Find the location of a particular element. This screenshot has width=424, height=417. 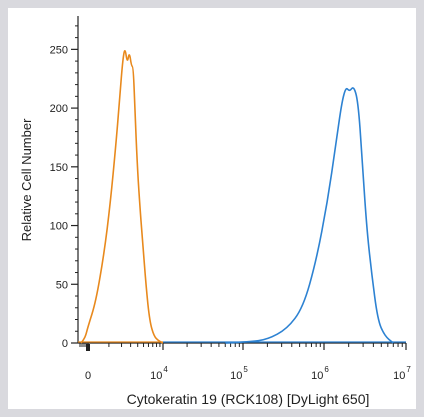

x-axis: 0 10⁴ 10⁵ 10⁶ 10⁷ is located at coordinates (244, 362).